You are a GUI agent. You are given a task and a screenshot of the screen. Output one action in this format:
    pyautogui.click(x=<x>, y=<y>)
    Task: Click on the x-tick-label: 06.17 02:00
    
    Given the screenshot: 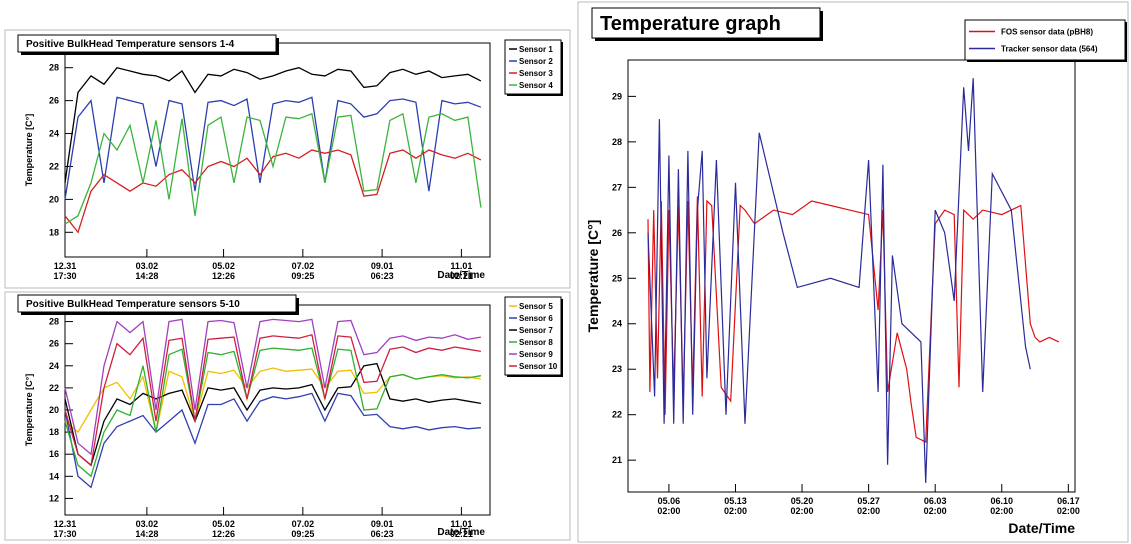 What is the action you would take?
    pyautogui.click(x=1068, y=506)
    